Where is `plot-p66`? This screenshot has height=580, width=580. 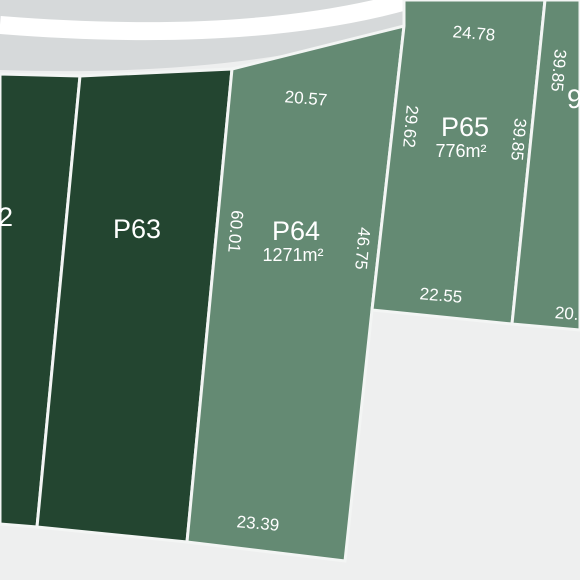
plot-p66 is located at coordinates (545, 166).